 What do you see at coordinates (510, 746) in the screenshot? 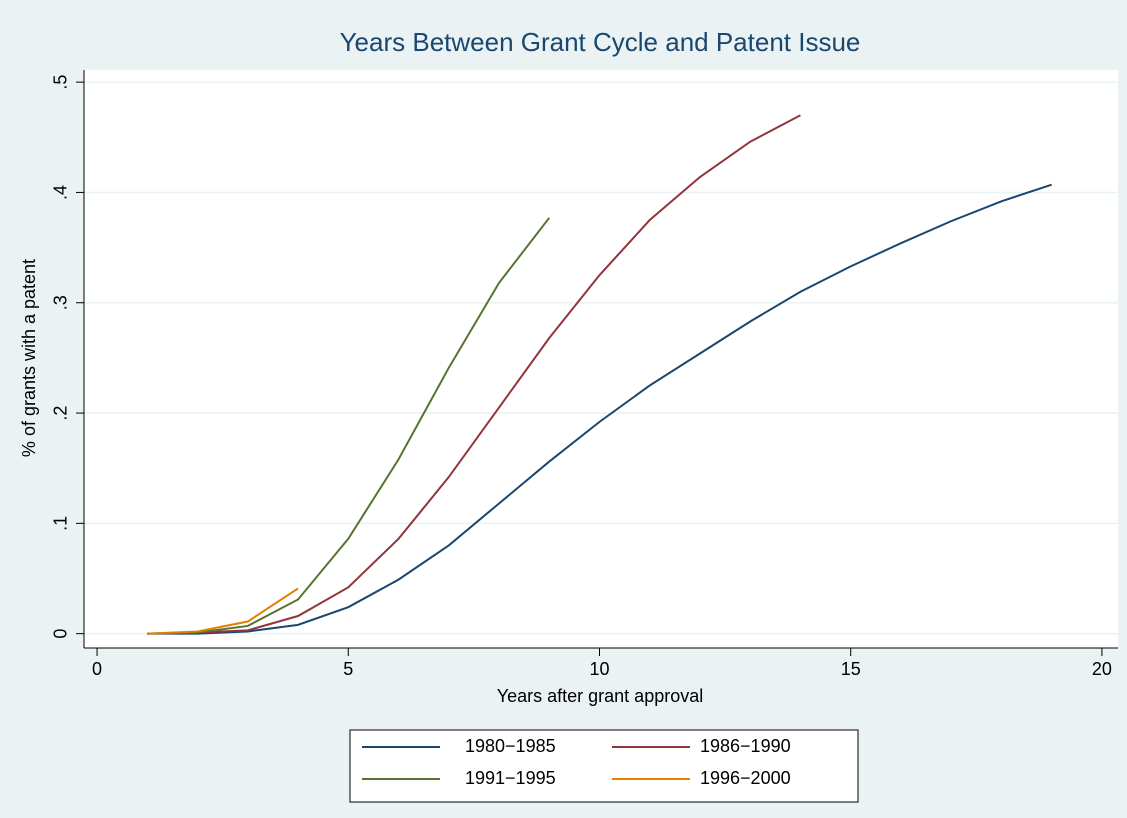
I see `legend-label: 1980−1985` at bounding box center [510, 746].